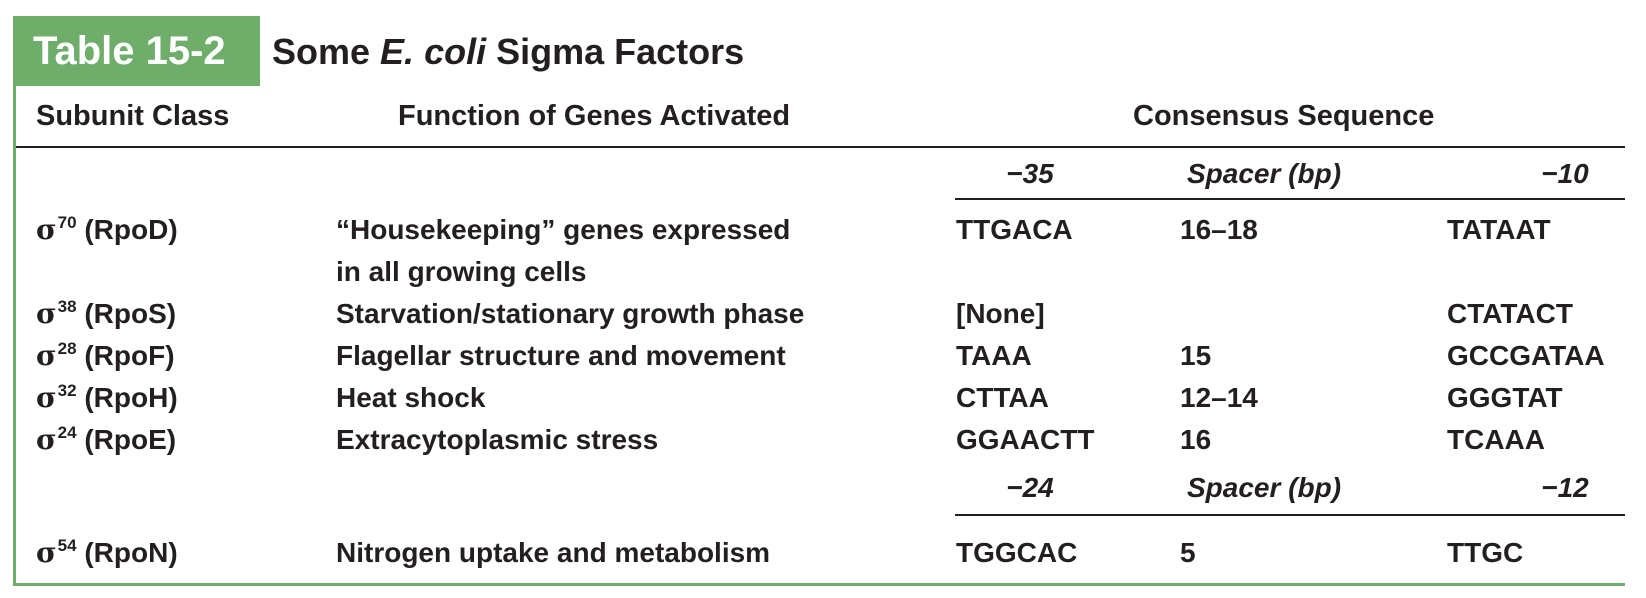 This screenshot has width=1646, height=598. Describe the element at coordinates (1188, 552) in the screenshot. I see `row-rpon-spacer: 5` at that location.